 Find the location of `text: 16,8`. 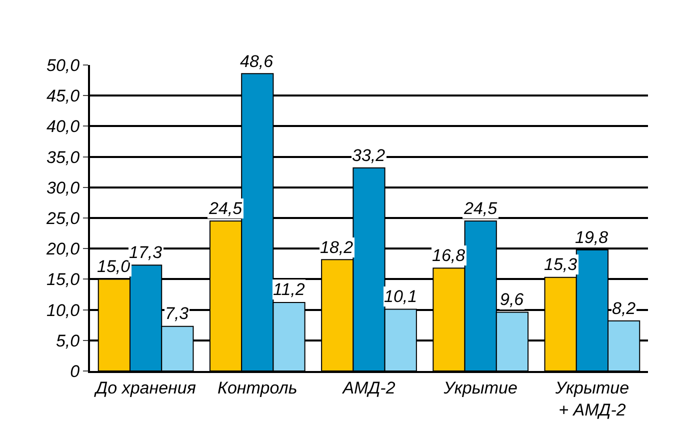

text: 16,8 is located at coordinates (449, 255).